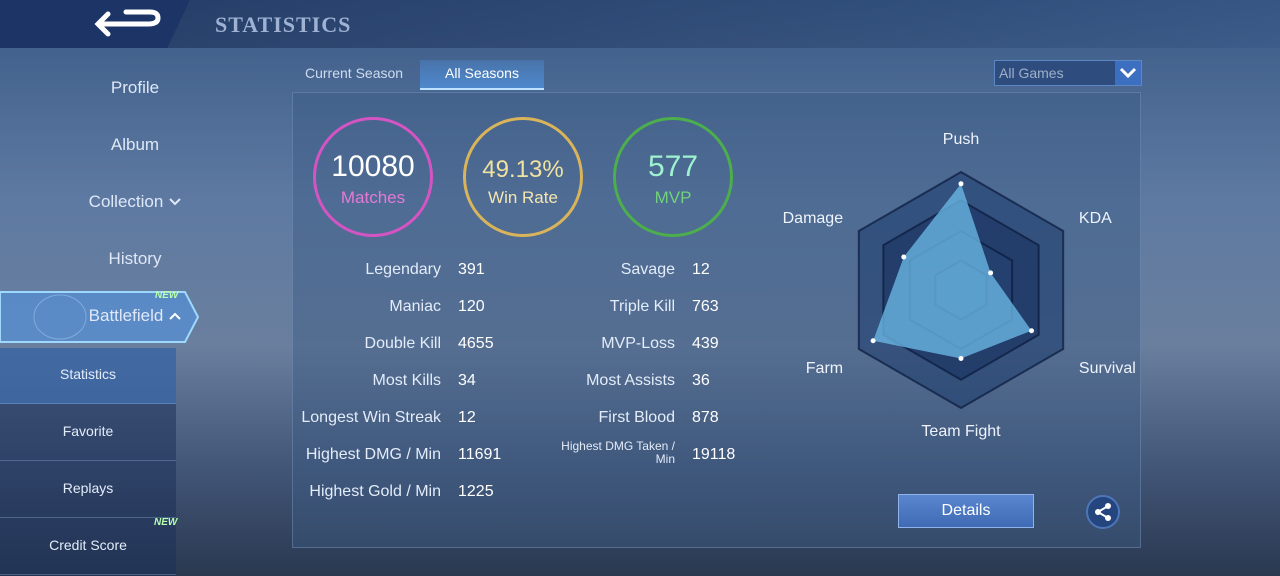 This screenshot has height=576, width=1280. What do you see at coordinates (813, 218) in the screenshot?
I see `radar-axis-label: Damage` at bounding box center [813, 218].